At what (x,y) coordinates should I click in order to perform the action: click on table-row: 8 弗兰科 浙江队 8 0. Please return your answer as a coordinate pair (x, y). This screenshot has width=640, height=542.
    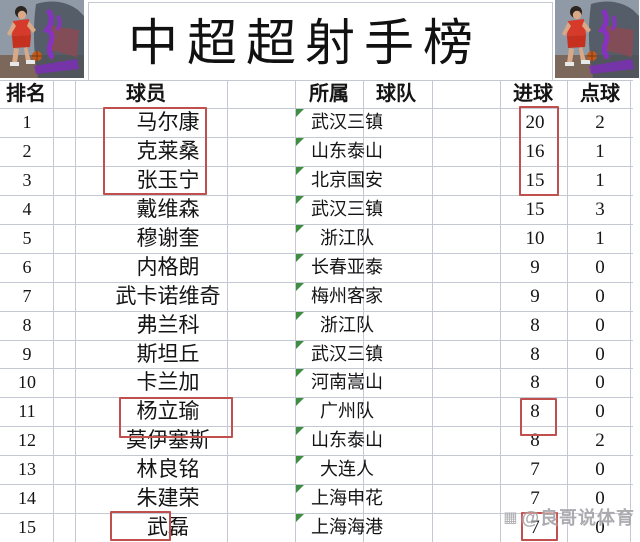
    Looking at the image, I should click on (320, 325).